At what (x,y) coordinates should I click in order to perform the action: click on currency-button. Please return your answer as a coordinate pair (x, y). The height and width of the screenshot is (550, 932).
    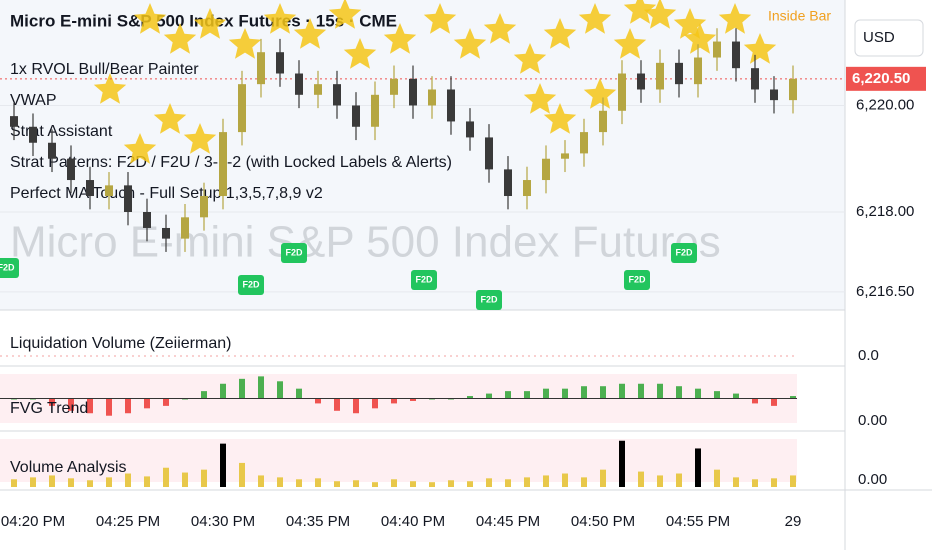
    Looking at the image, I should click on (889, 38).